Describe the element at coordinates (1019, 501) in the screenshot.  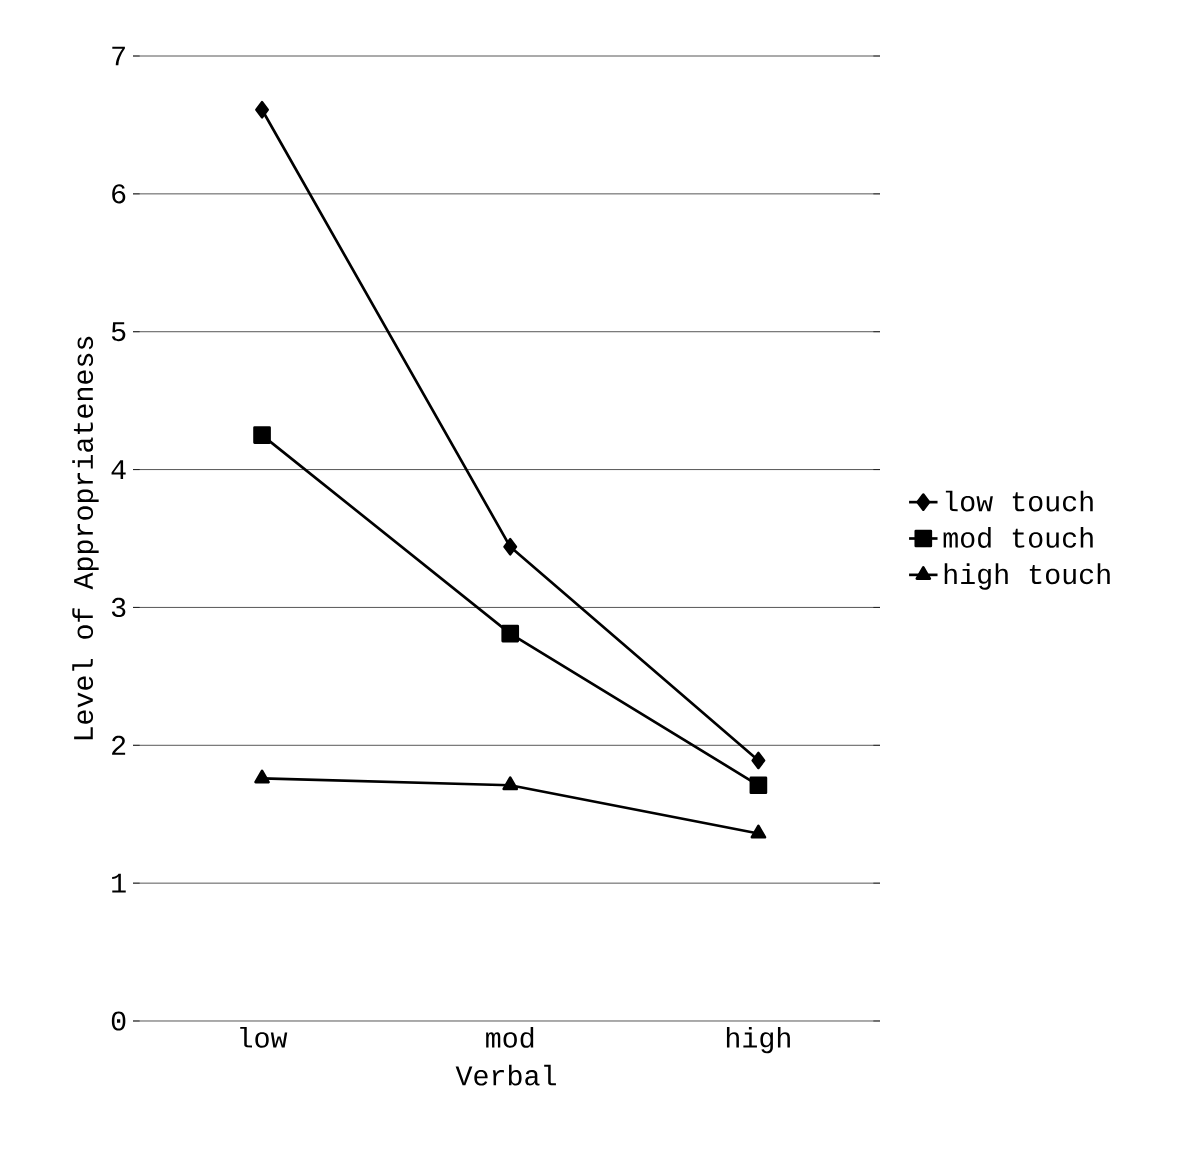
I see `legend-label: low touch` at that location.